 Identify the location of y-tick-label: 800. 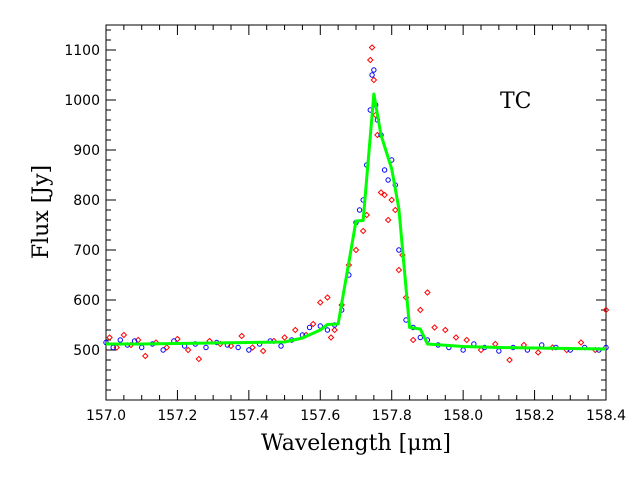
(86, 201).